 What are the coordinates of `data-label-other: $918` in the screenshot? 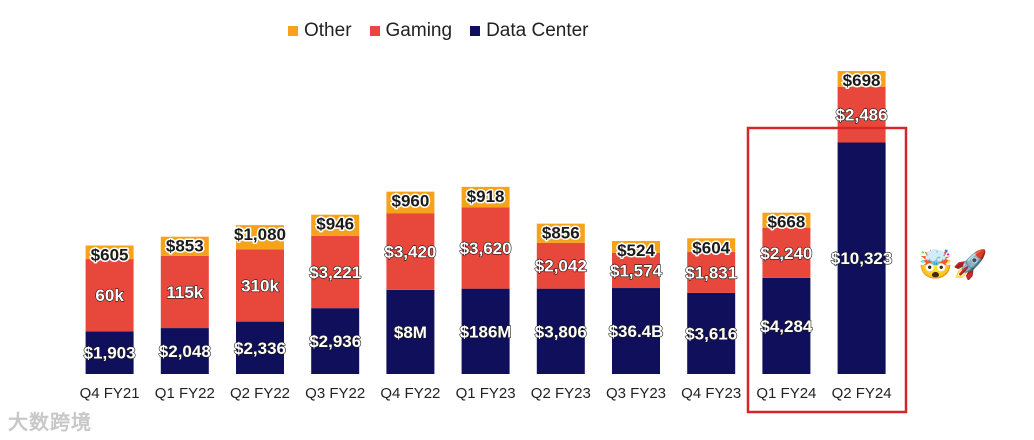 It's located at (486, 196).